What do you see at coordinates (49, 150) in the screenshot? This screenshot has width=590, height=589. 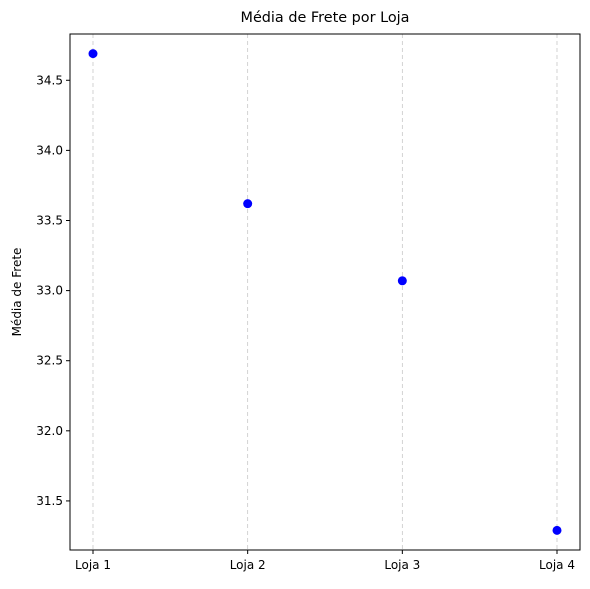 I see `y-tick-label: 34.0` at bounding box center [49, 150].